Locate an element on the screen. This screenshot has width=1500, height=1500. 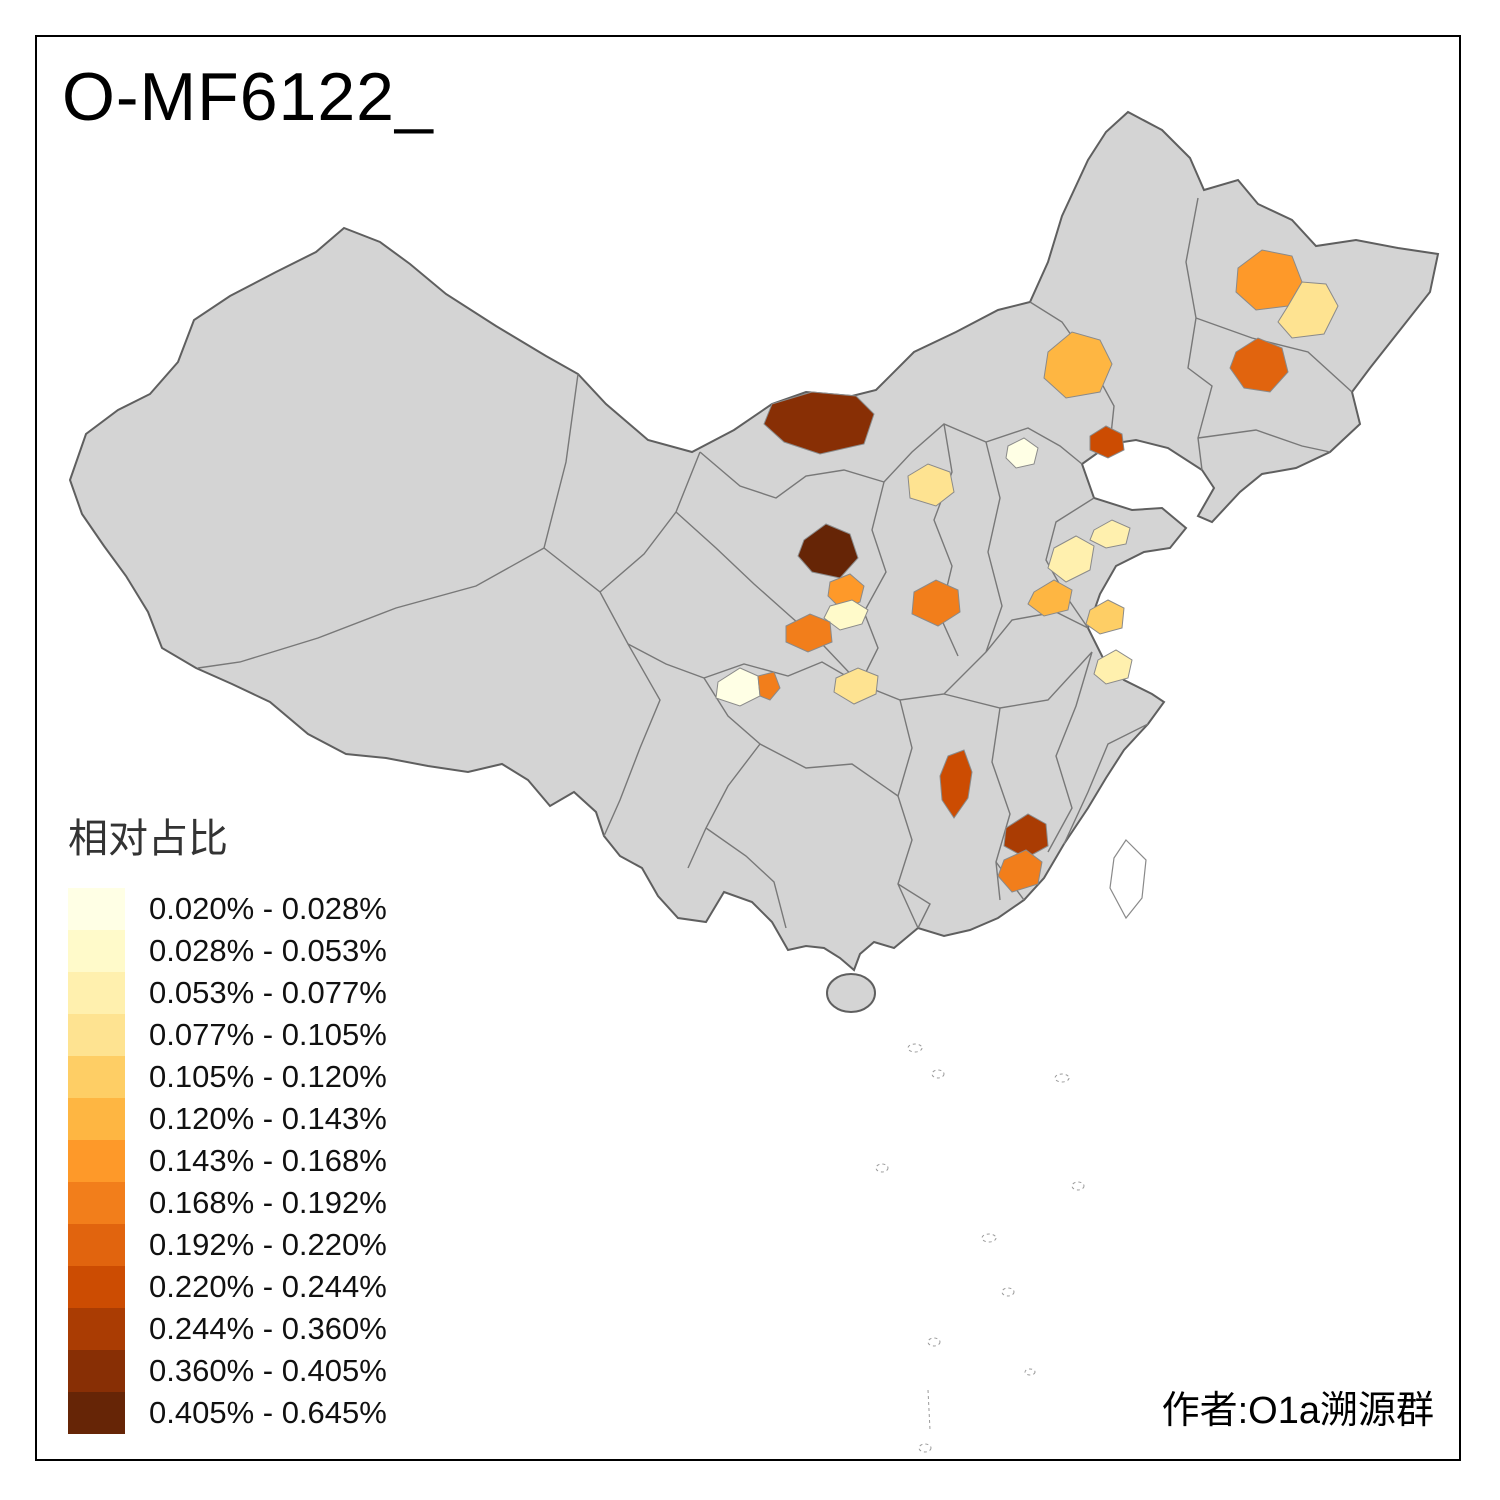
legend-item: 0.020% - 0.028% is located at coordinates (227, 909).